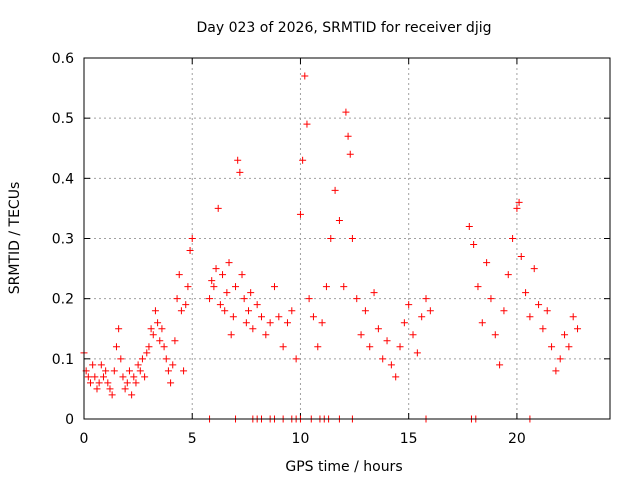 The width and height of the screenshot is (640, 480). What do you see at coordinates (517, 439) in the screenshot?
I see `x-tick-label: 20` at bounding box center [517, 439].